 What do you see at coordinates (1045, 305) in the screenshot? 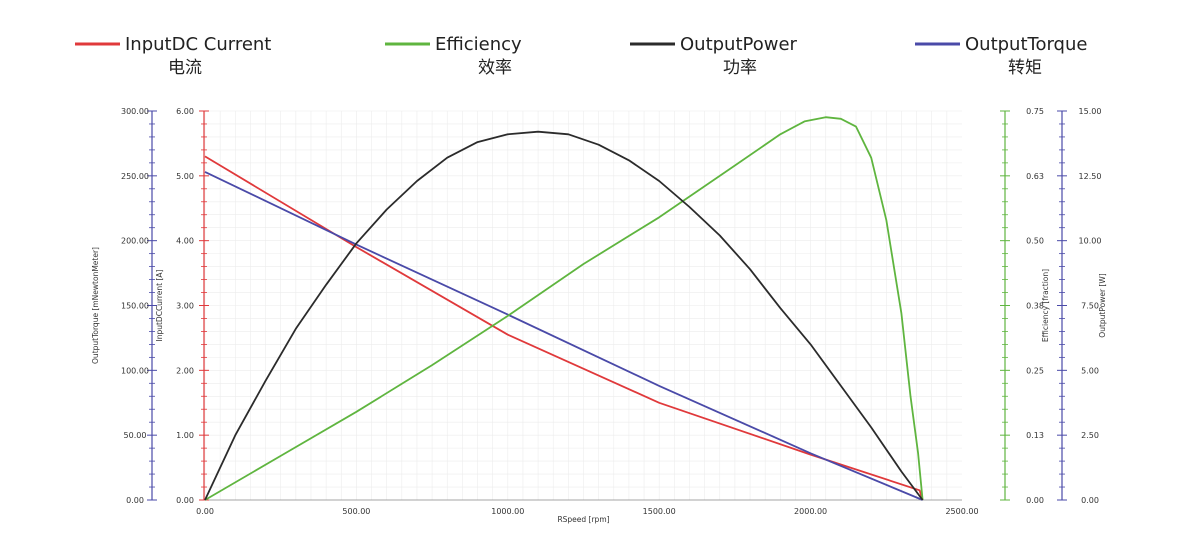
I see `y-axis-title-efficiency: Efficiency [fraction]` at bounding box center [1045, 305].